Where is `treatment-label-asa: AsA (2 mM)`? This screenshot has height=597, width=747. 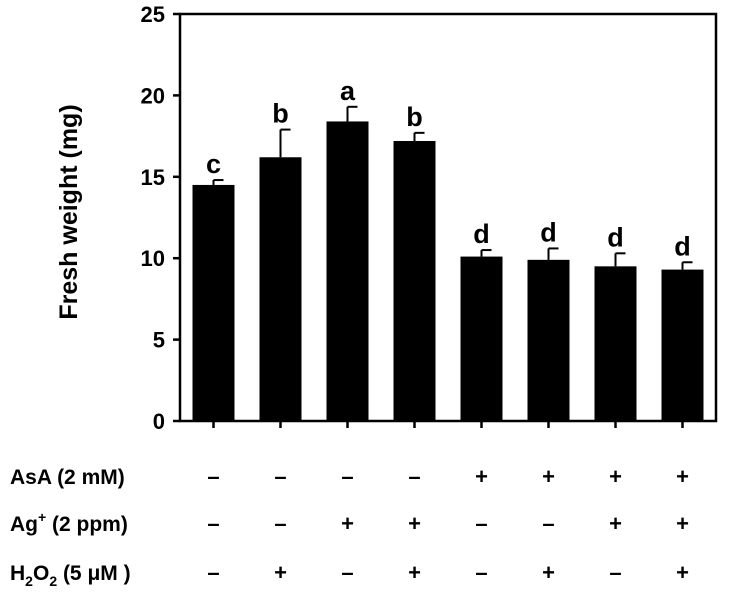
treatment-label-asa: AsA (2 mM) is located at coordinates (67, 477).